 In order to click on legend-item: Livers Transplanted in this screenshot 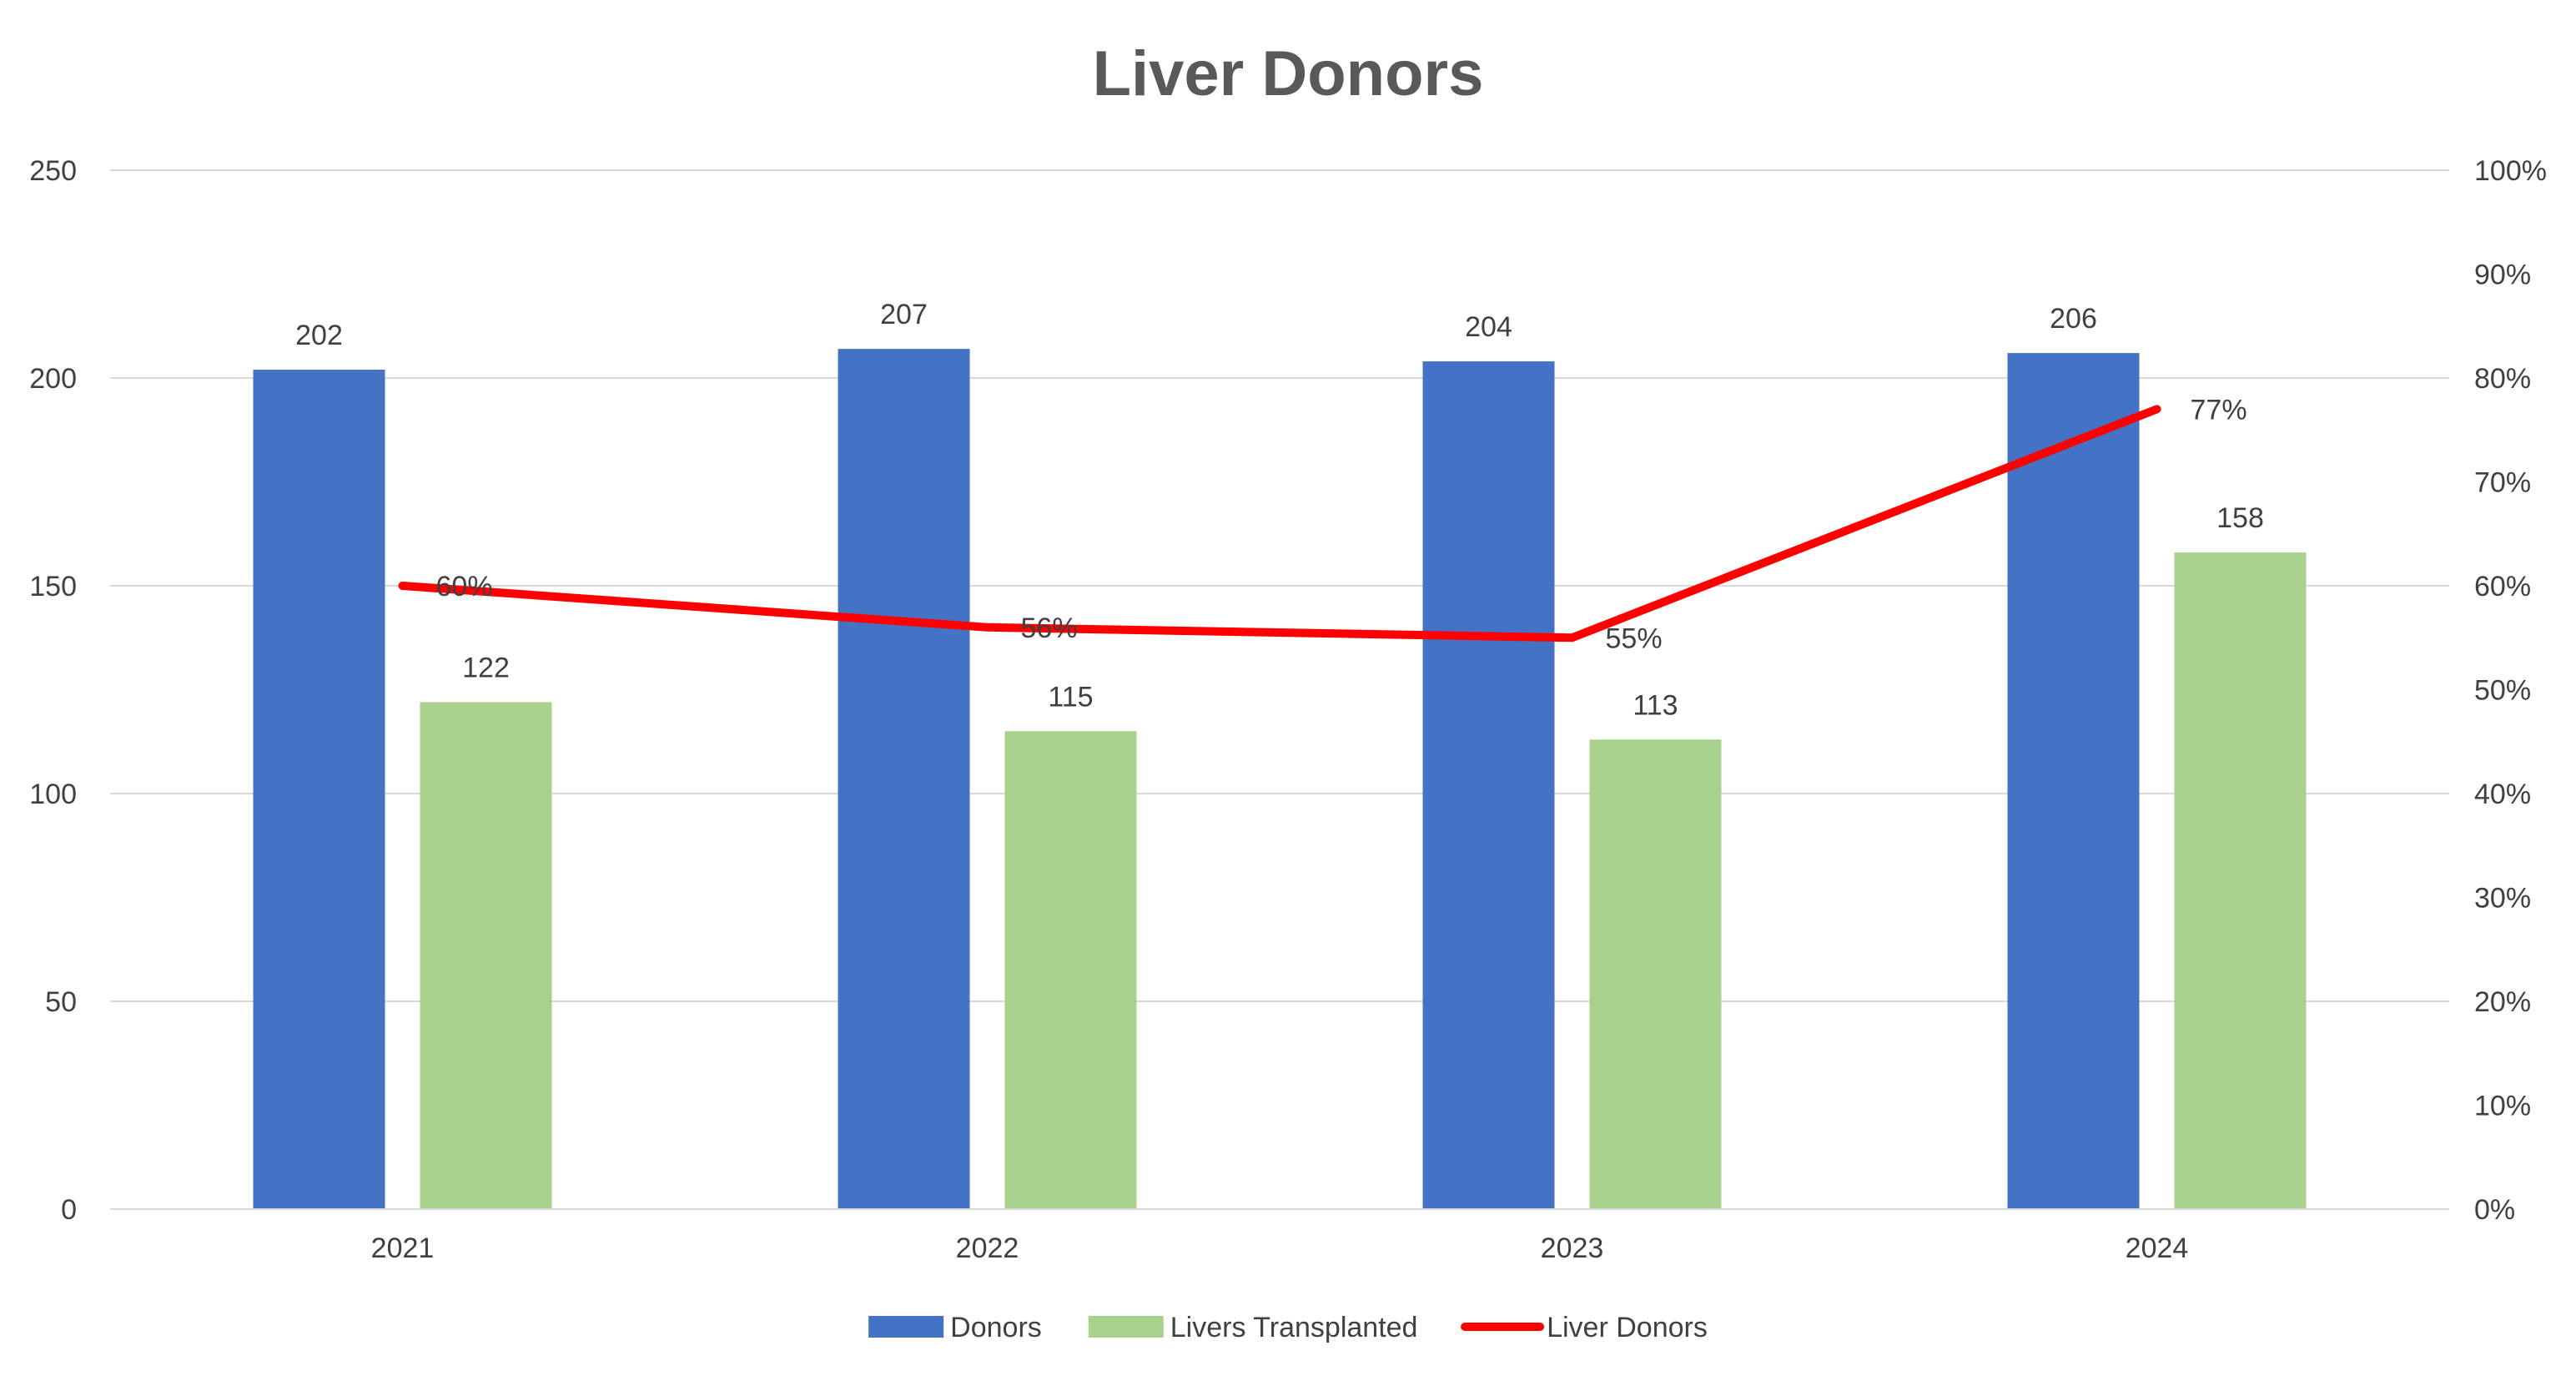, I will do `click(1253, 1327)`.